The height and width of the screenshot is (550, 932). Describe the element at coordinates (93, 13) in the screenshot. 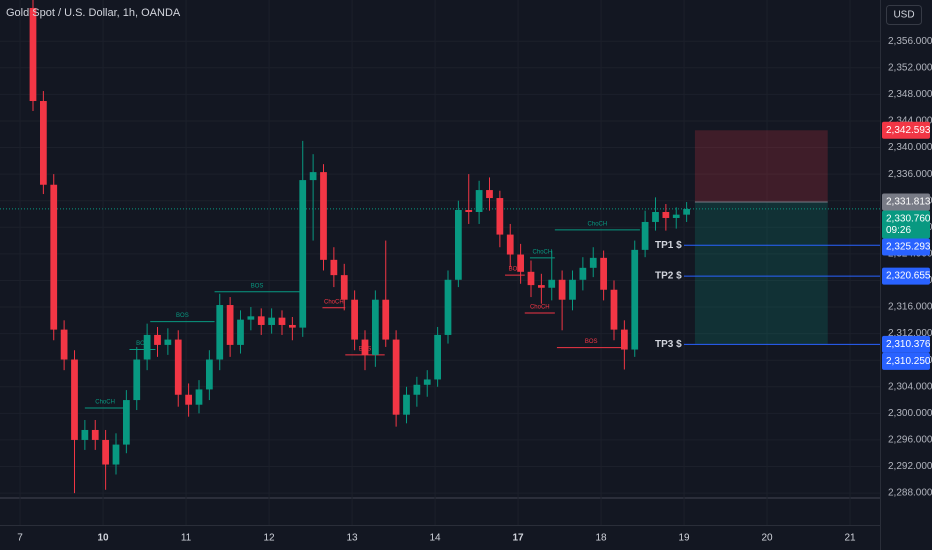

I see `chart-title: Gold Spot / U.S. Dollar, 1h, OANDA` at that location.